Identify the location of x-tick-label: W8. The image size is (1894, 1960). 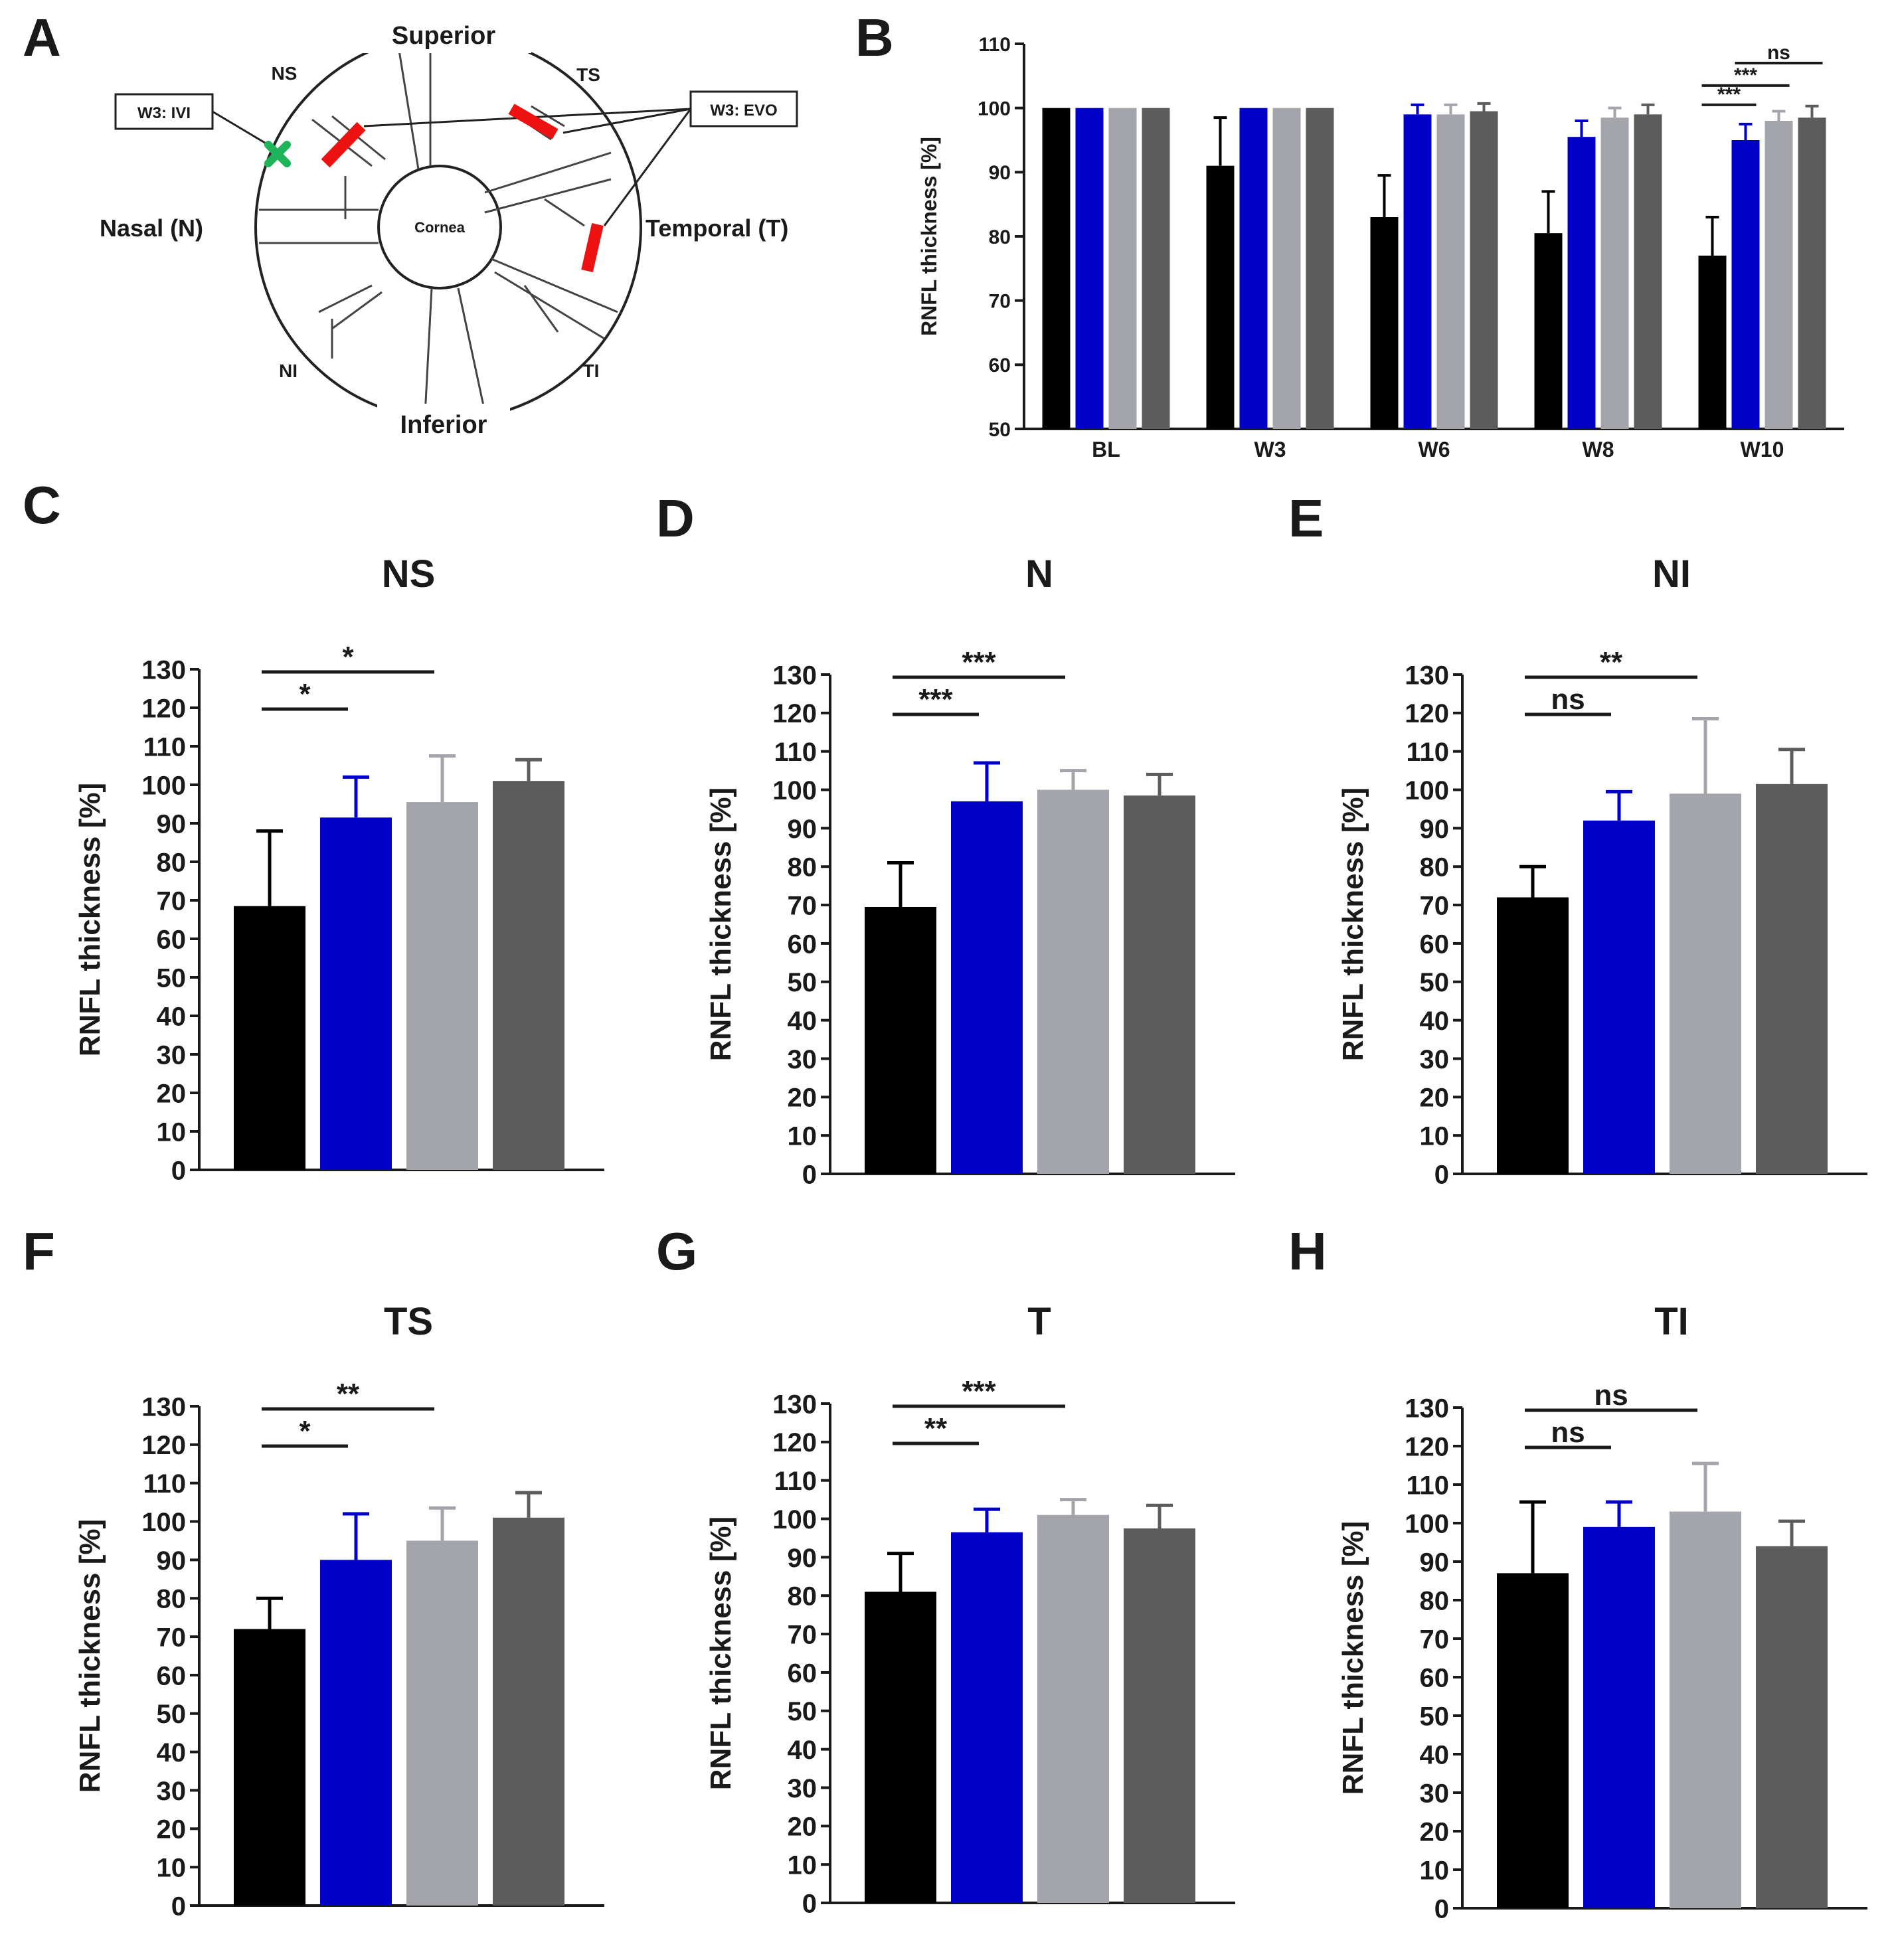
(1598, 449).